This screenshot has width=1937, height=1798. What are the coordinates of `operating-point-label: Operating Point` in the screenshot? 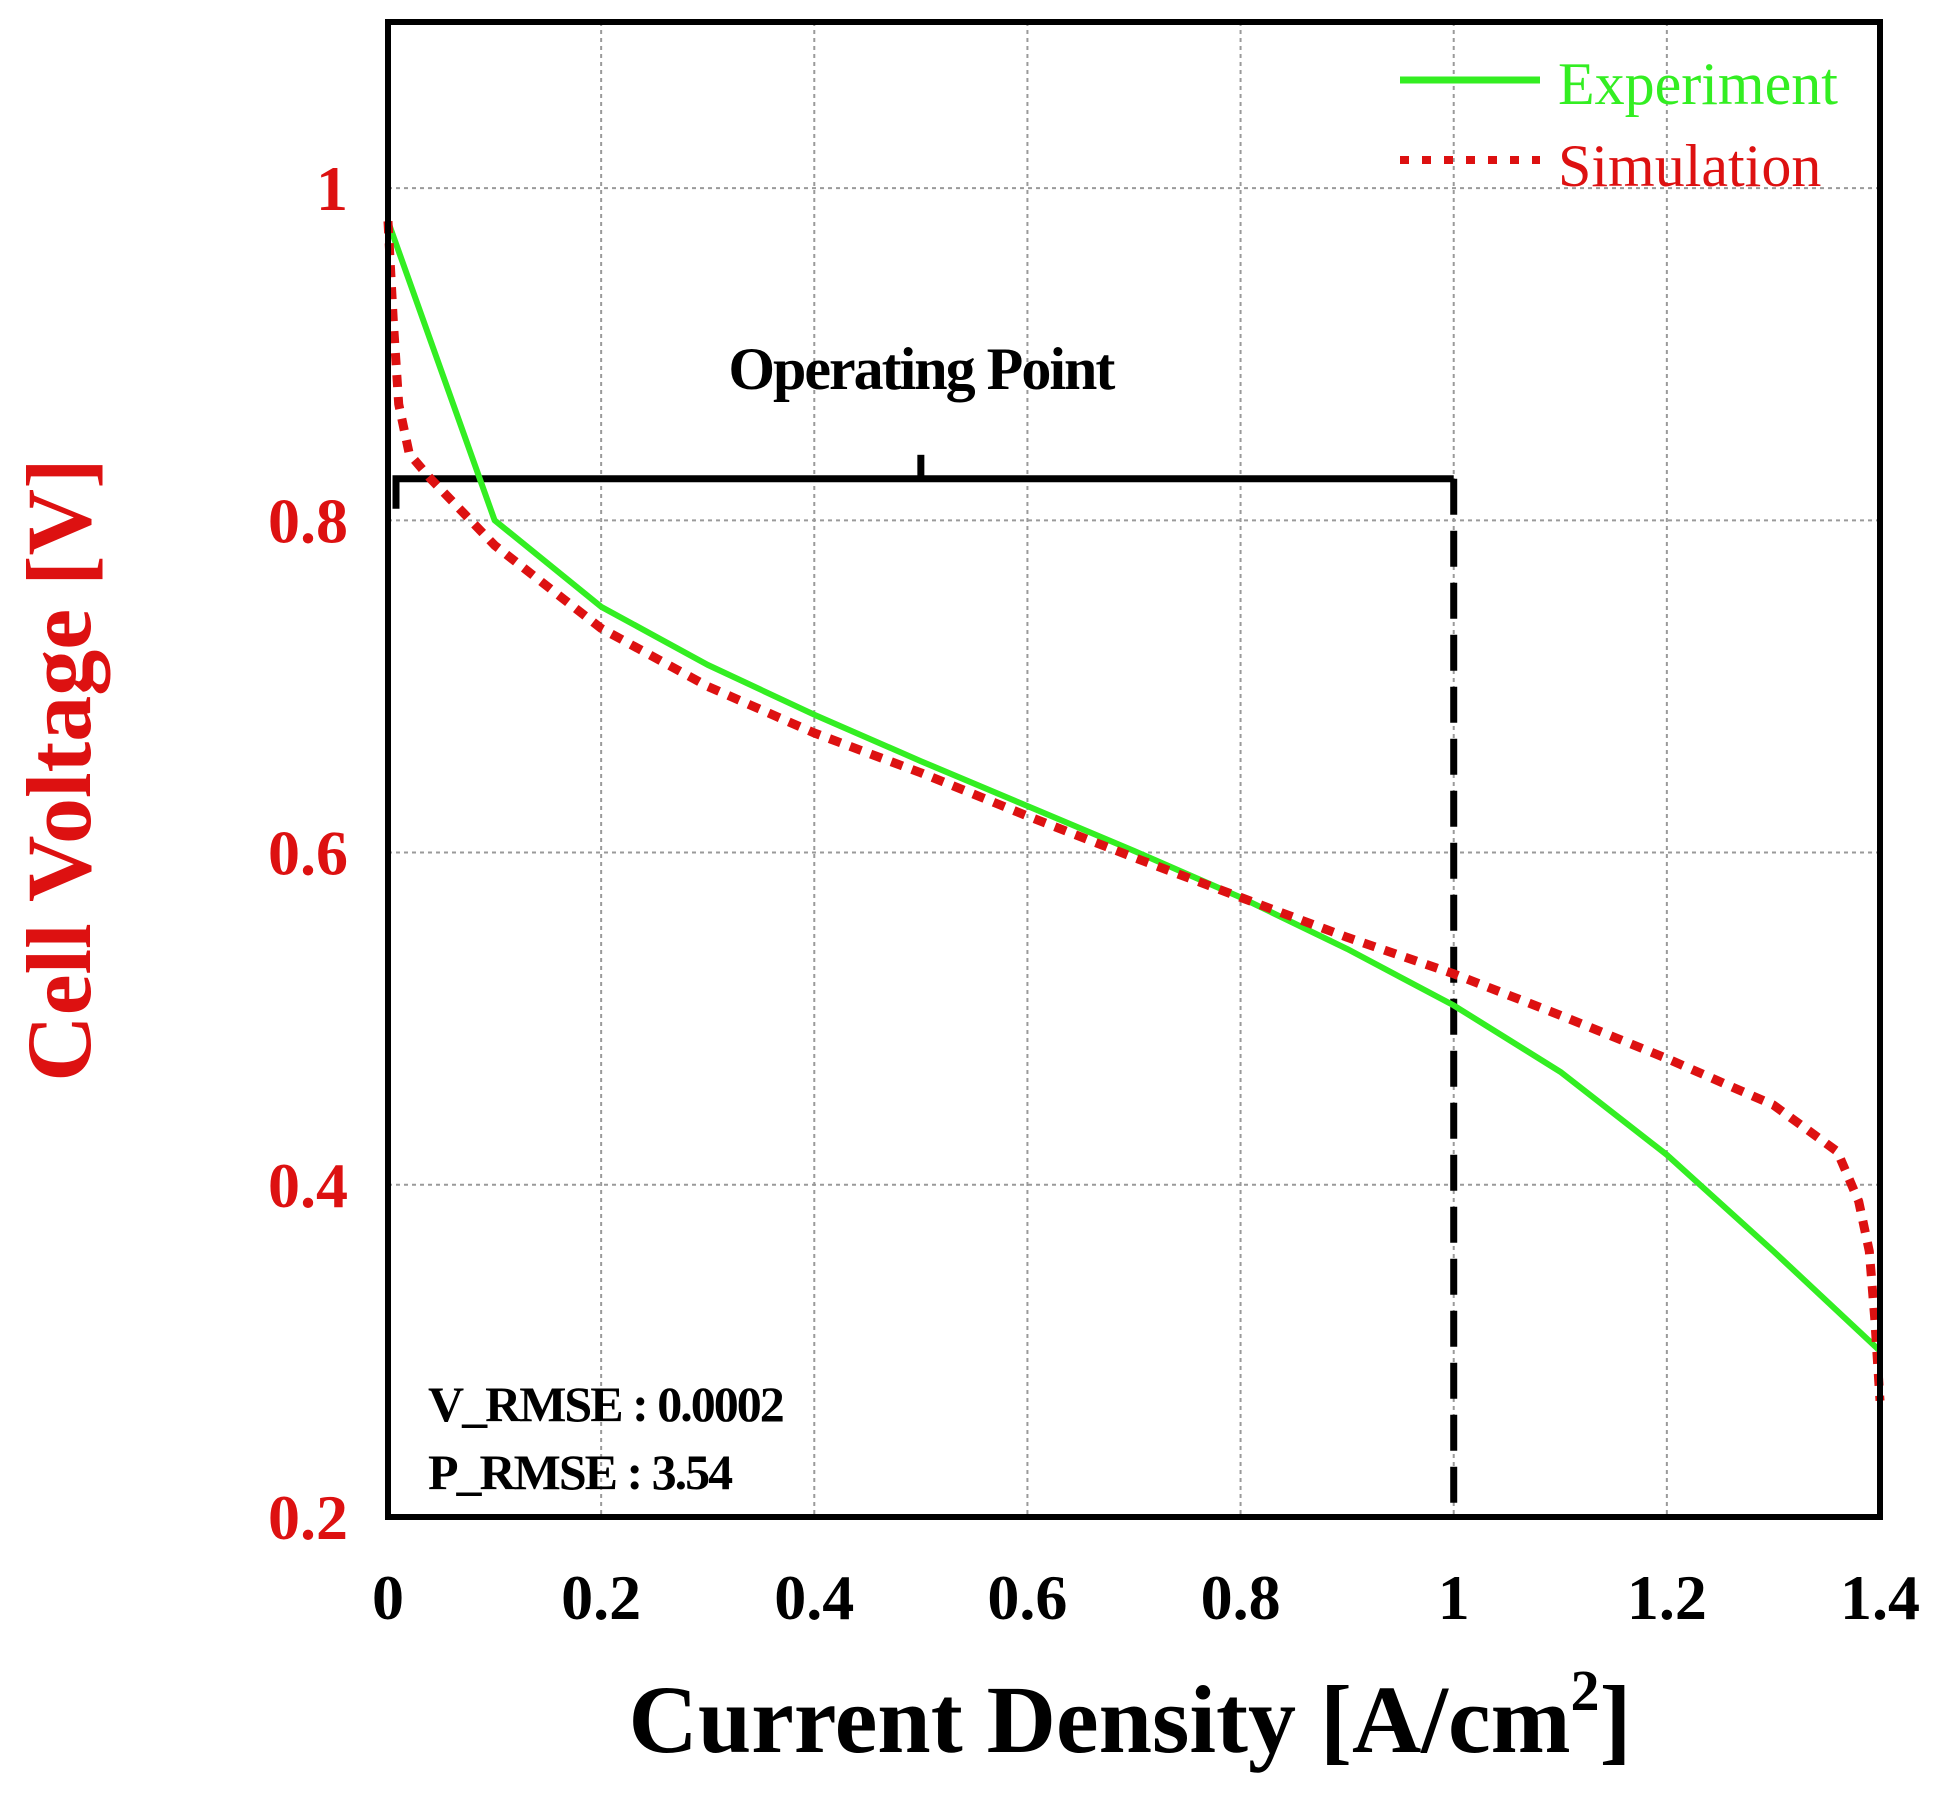 It's located at (921, 369).